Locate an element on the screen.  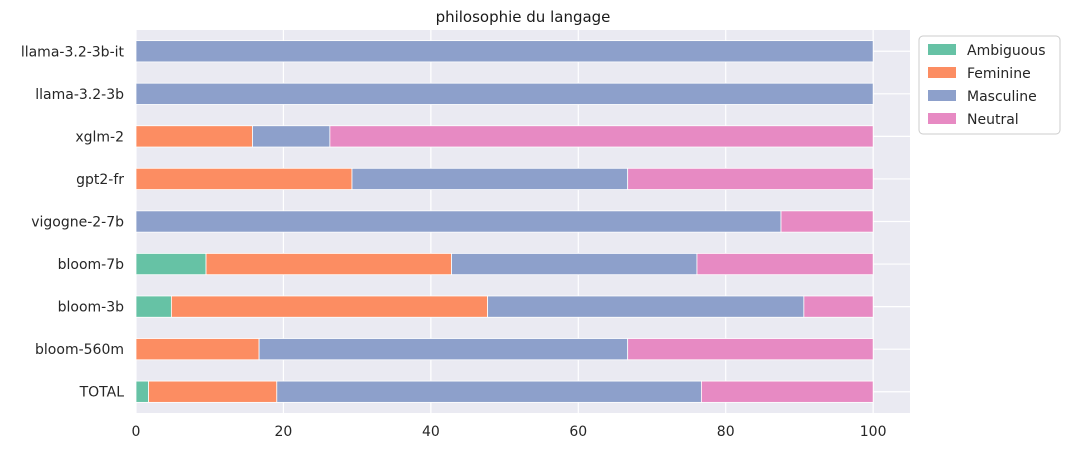
x-tick-label: 60 is located at coordinates (578, 432).